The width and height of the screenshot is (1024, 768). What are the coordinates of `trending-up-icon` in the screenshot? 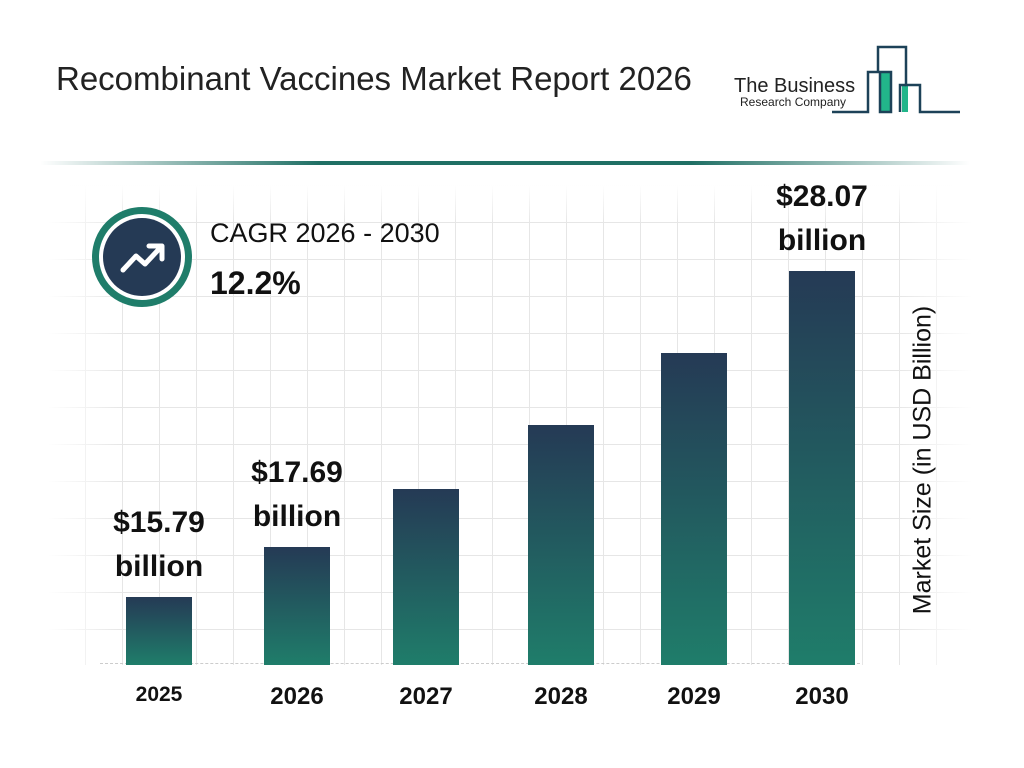 It's located at (142, 258).